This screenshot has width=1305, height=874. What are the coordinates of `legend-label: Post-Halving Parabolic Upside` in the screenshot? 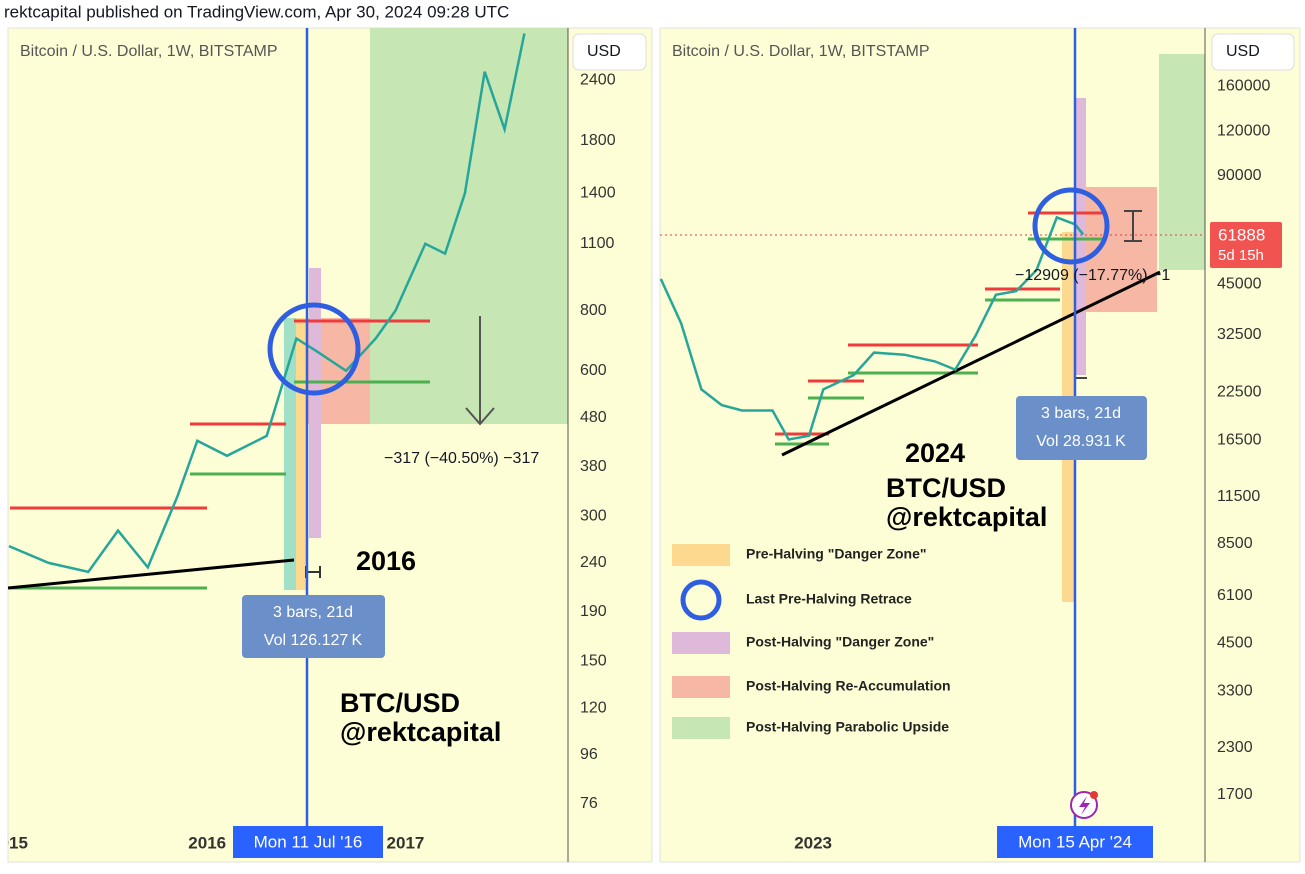 It's located at (847, 727).